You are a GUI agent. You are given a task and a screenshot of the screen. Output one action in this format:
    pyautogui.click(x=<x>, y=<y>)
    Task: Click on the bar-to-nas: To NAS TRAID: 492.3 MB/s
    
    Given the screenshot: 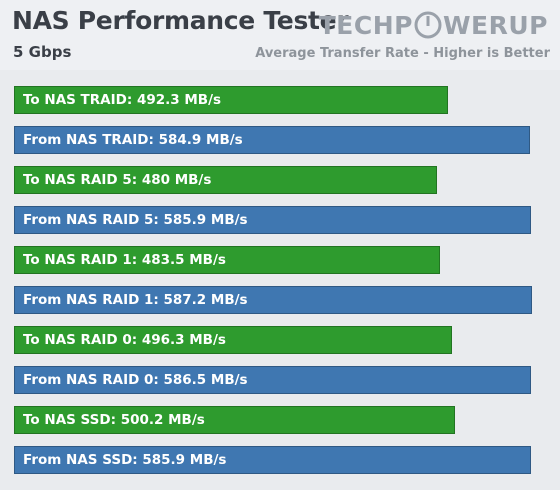 What is the action you would take?
    pyautogui.click(x=231, y=100)
    